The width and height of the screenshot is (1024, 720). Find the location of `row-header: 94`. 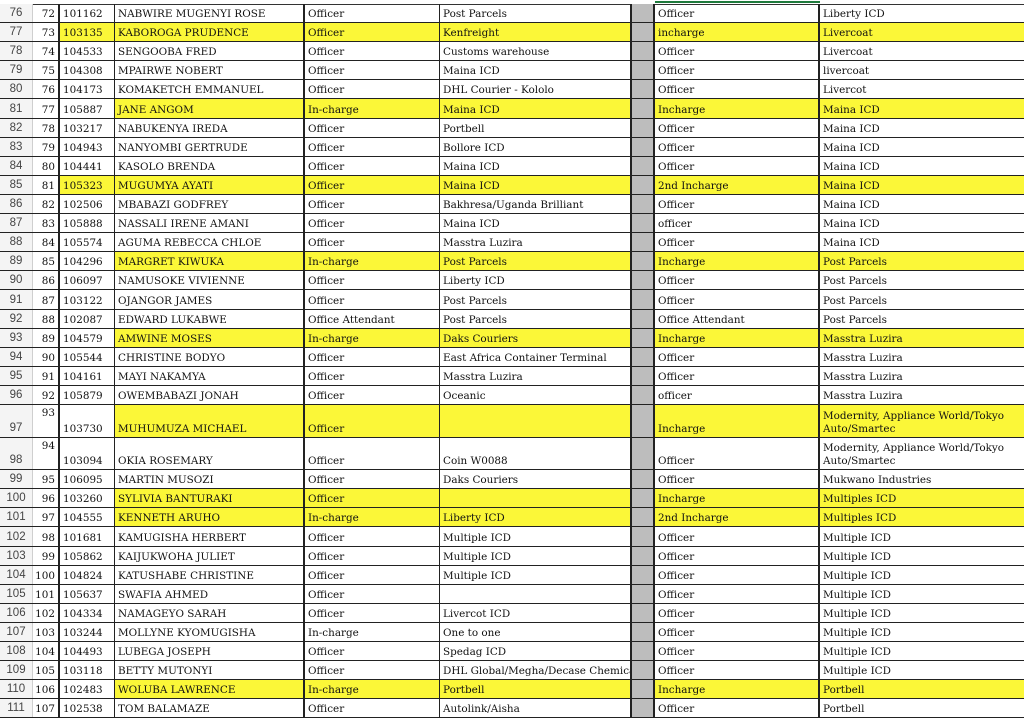

row-header: 94 is located at coordinates (16, 356).